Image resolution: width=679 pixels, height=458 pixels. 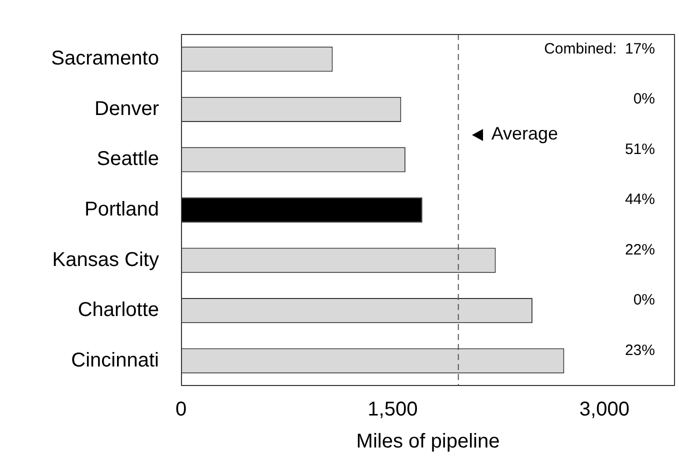 What do you see at coordinates (127, 109) in the screenshot?
I see `y-tick-label: Denver` at bounding box center [127, 109].